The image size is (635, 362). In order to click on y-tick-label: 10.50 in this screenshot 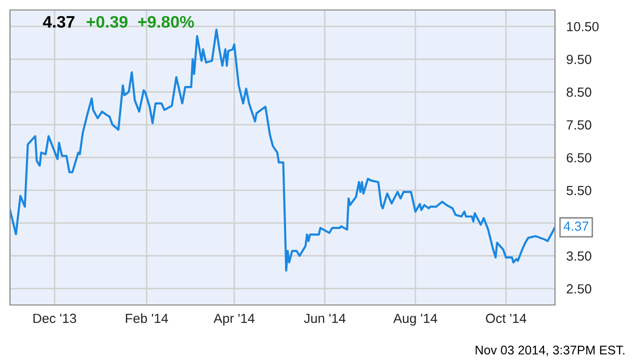, I will do `click(583, 27)`.